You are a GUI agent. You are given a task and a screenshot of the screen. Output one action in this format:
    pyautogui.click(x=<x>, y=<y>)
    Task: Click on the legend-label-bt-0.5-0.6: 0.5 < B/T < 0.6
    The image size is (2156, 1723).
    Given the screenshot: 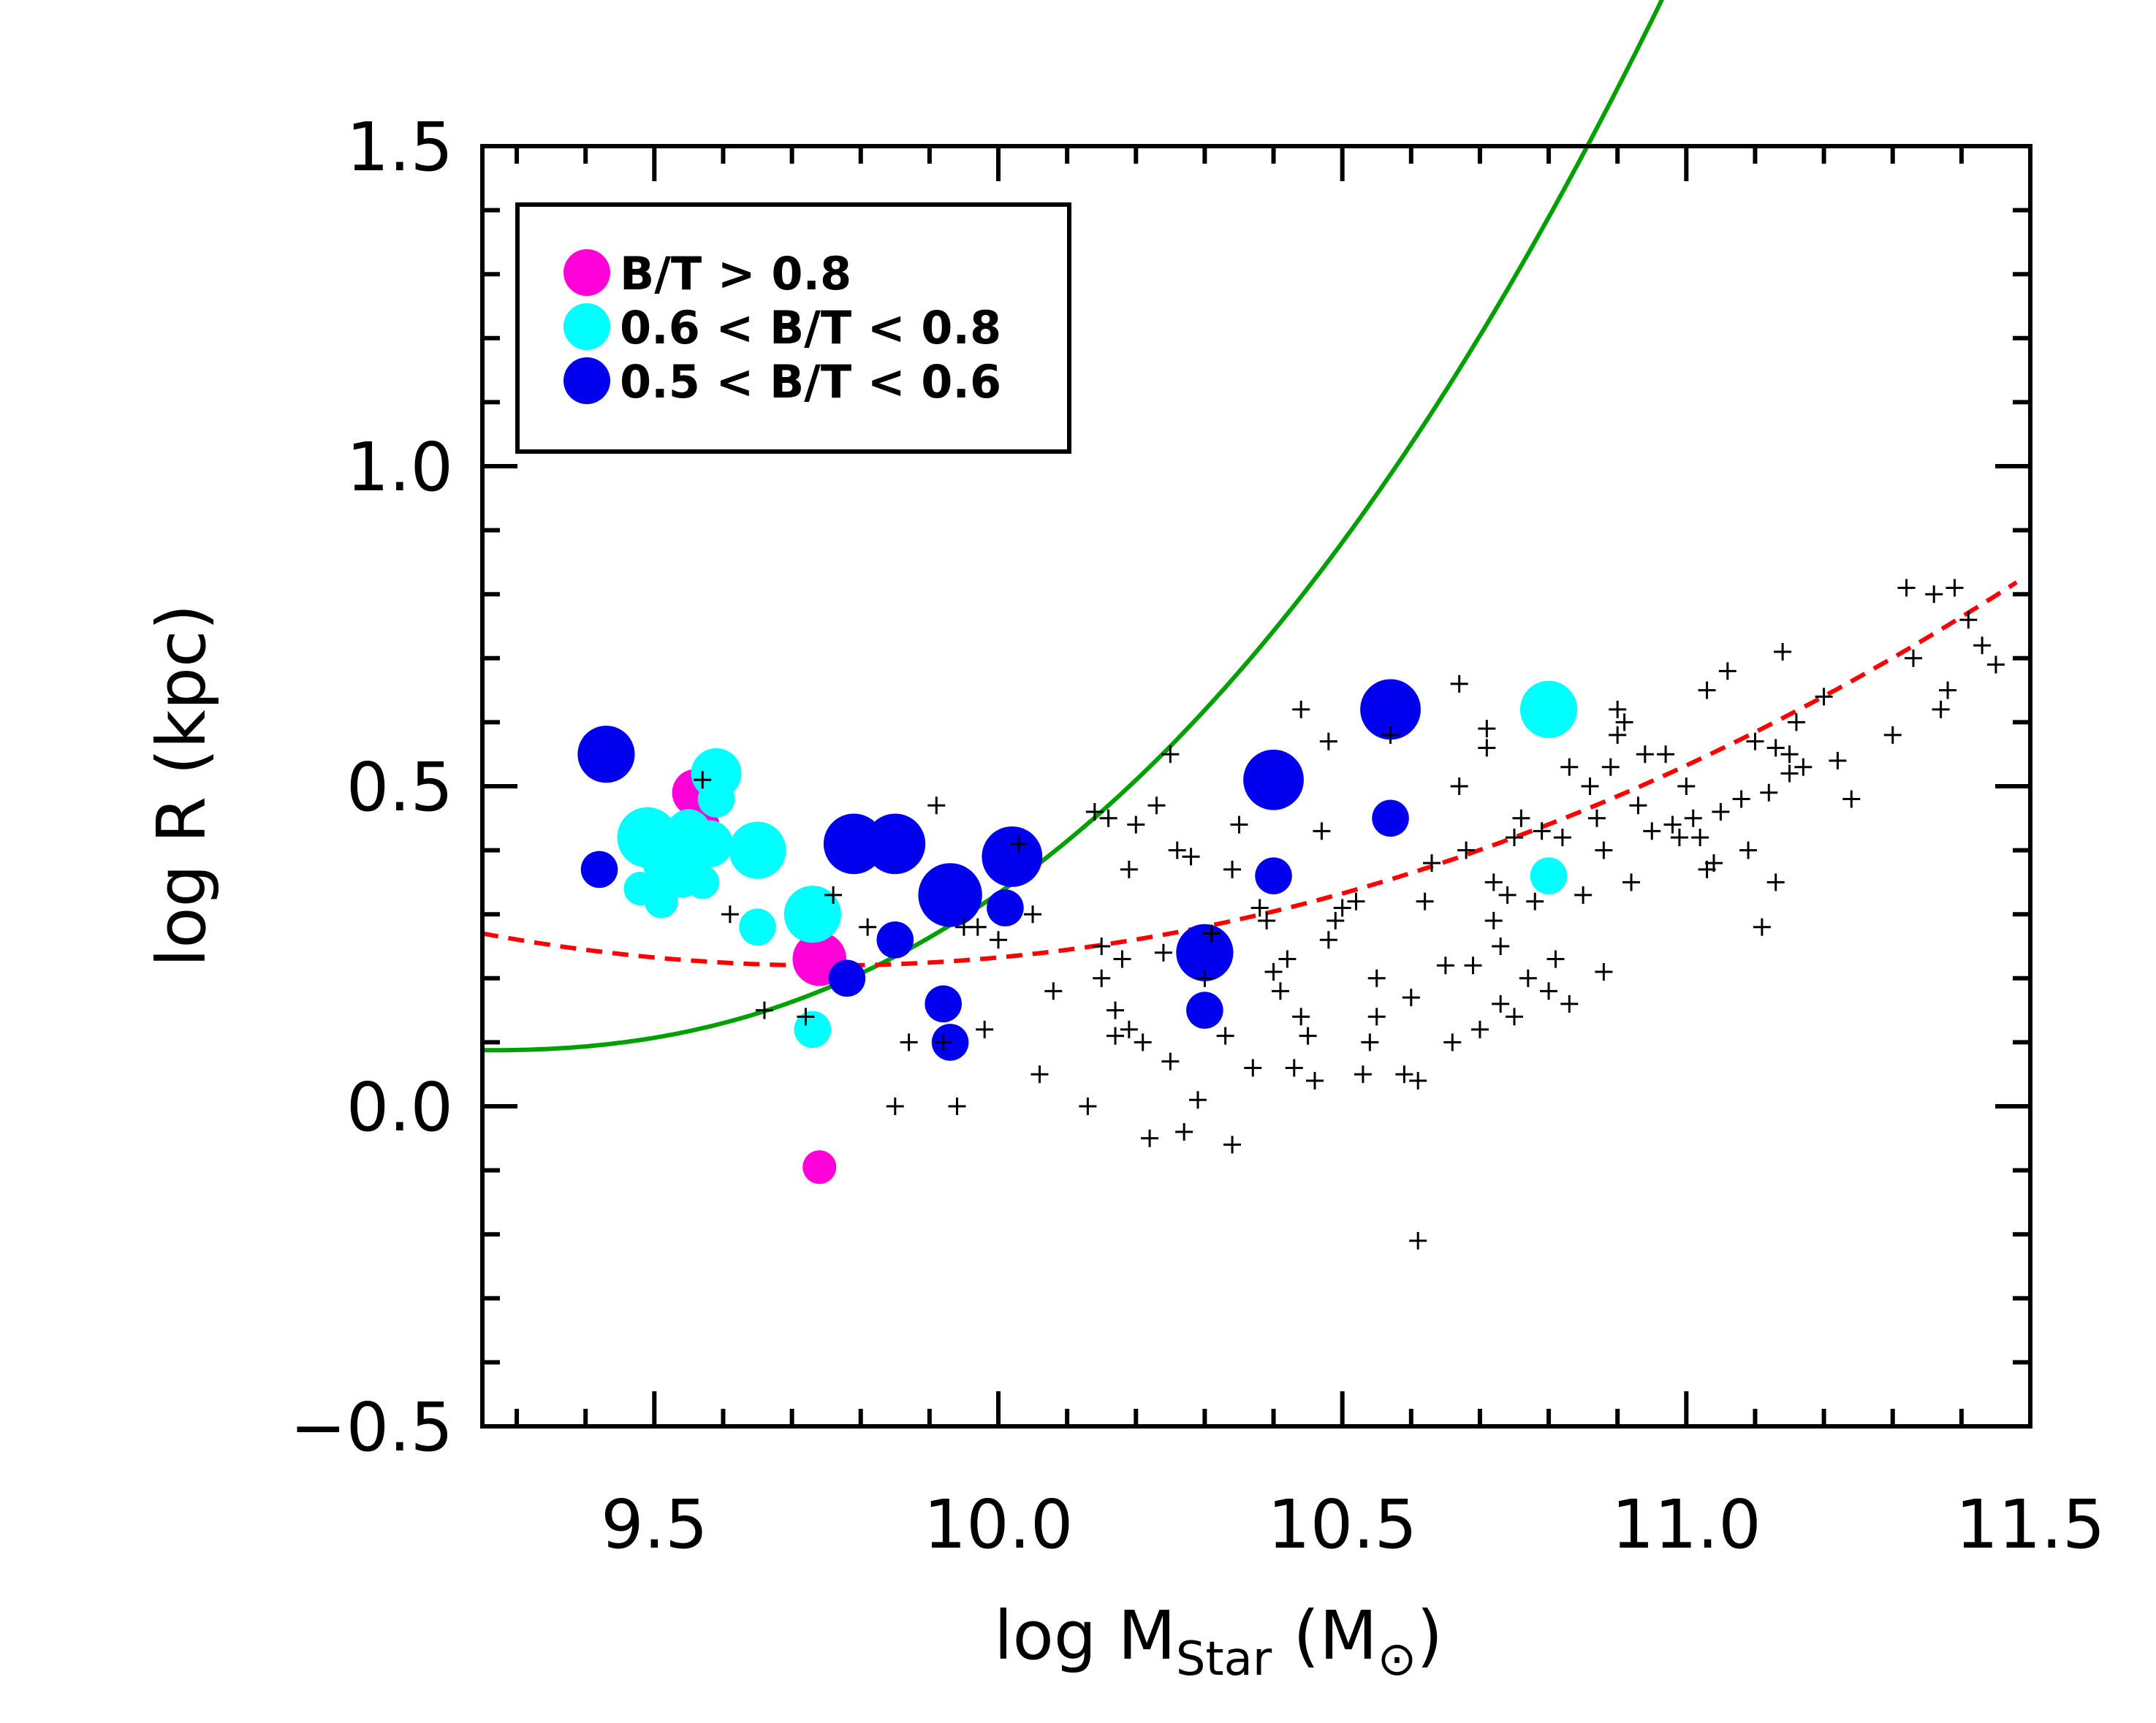 What is the action you would take?
    pyautogui.click(x=810, y=381)
    